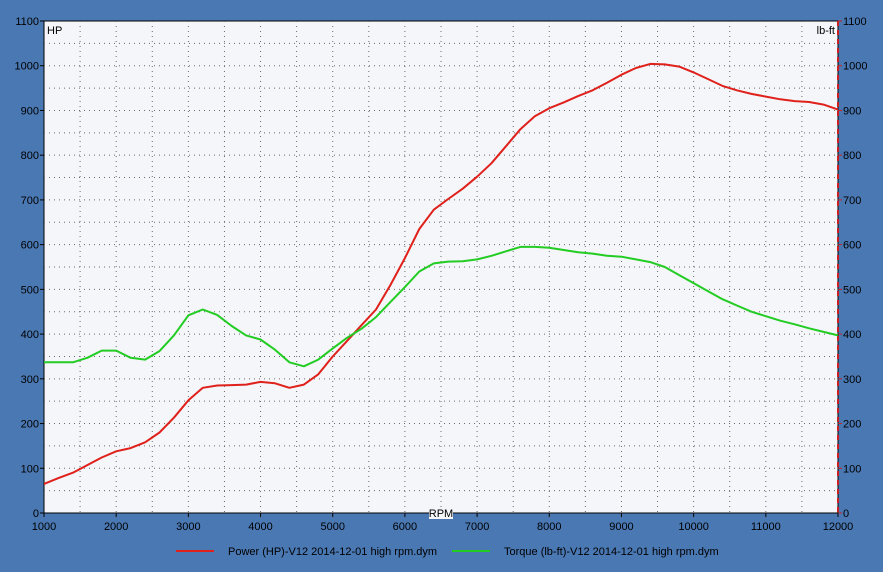  Describe the element at coordinates (549, 527) in the screenshot. I see `x-tick-label: 8000` at that location.